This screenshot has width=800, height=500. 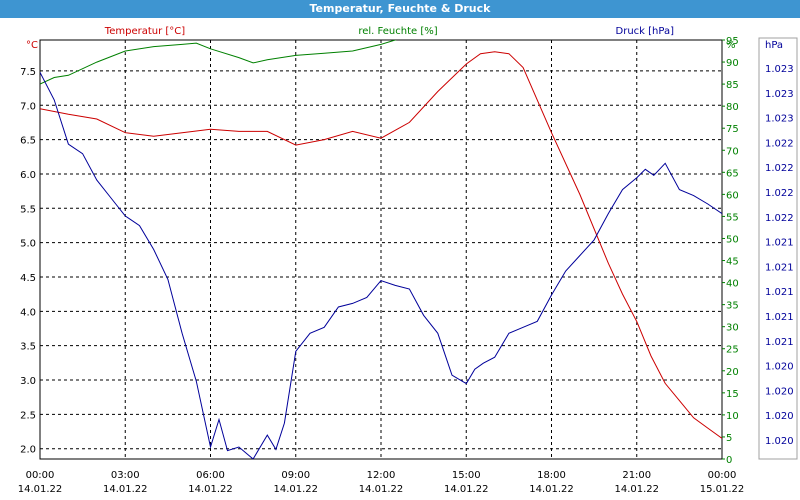 I want to click on x-tick-time-label: 09:00, so click(x=295, y=475).